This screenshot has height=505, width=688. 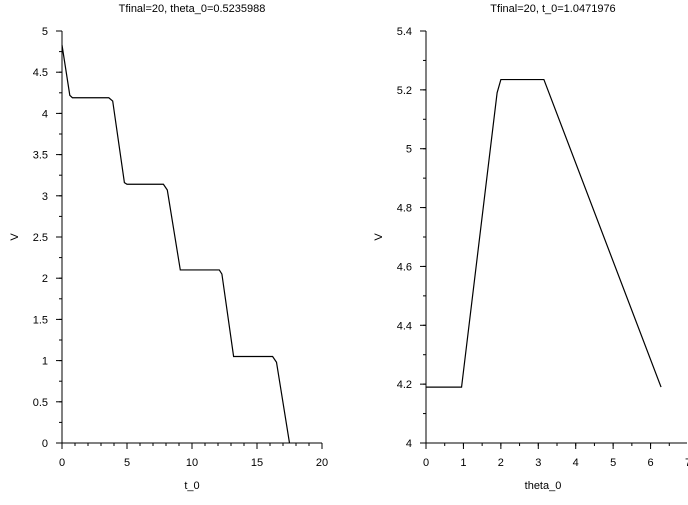 I want to click on x-ticks: 0 5 10 15 20, so click(x=193, y=456).